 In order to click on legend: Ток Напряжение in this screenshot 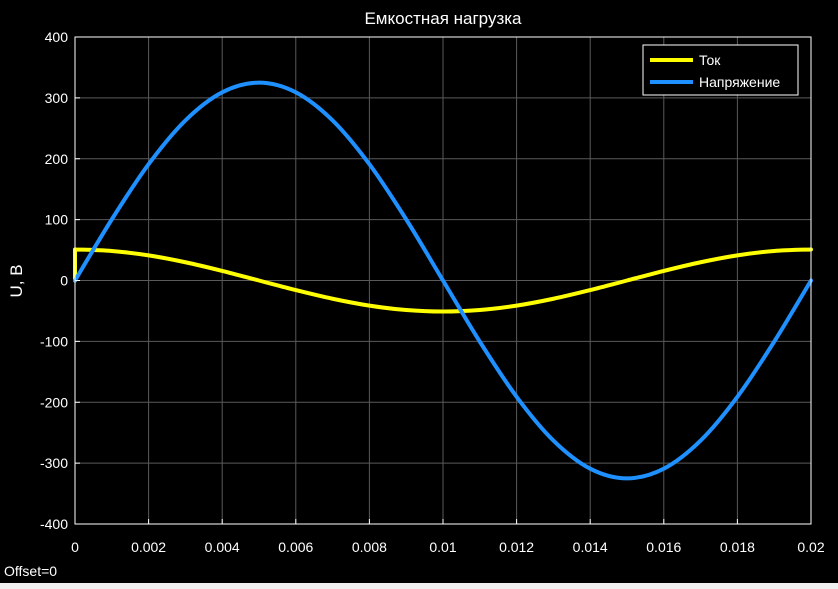, I will do `click(720, 70)`.